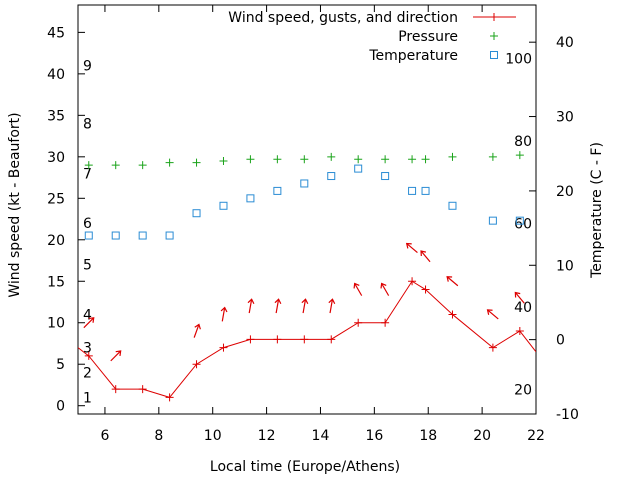  What do you see at coordinates (518, 60) in the screenshot?
I see `fahrenheit-label: 100` at bounding box center [518, 60].